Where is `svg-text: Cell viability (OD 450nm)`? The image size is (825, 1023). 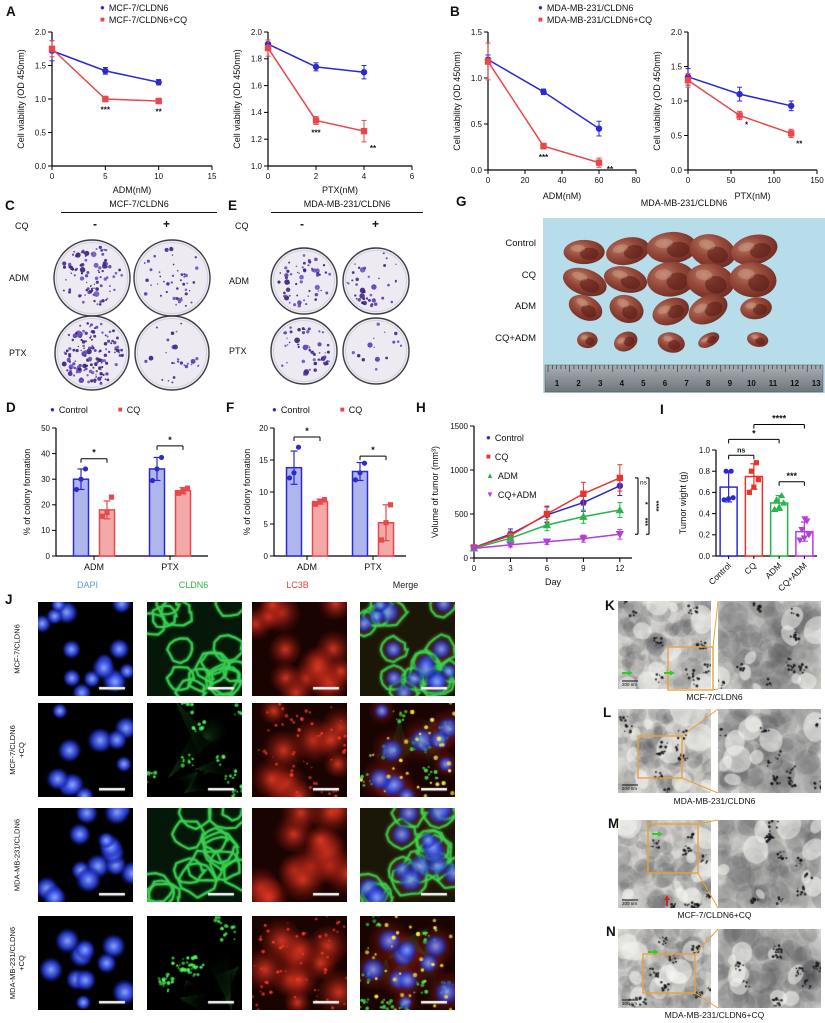 svg-text: Cell viability (OD 450nm) is located at coordinates (657, 101).